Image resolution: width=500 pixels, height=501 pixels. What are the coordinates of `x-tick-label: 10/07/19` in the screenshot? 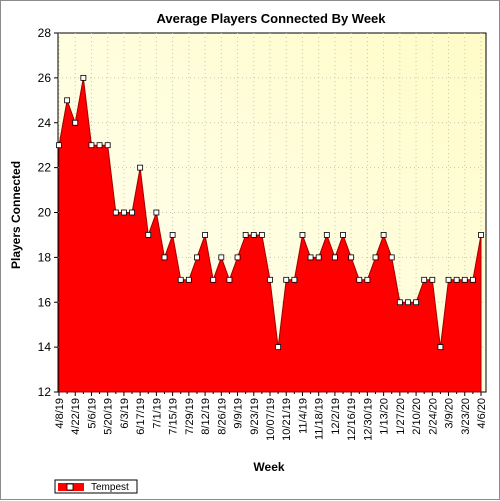 It's located at (271, 419).